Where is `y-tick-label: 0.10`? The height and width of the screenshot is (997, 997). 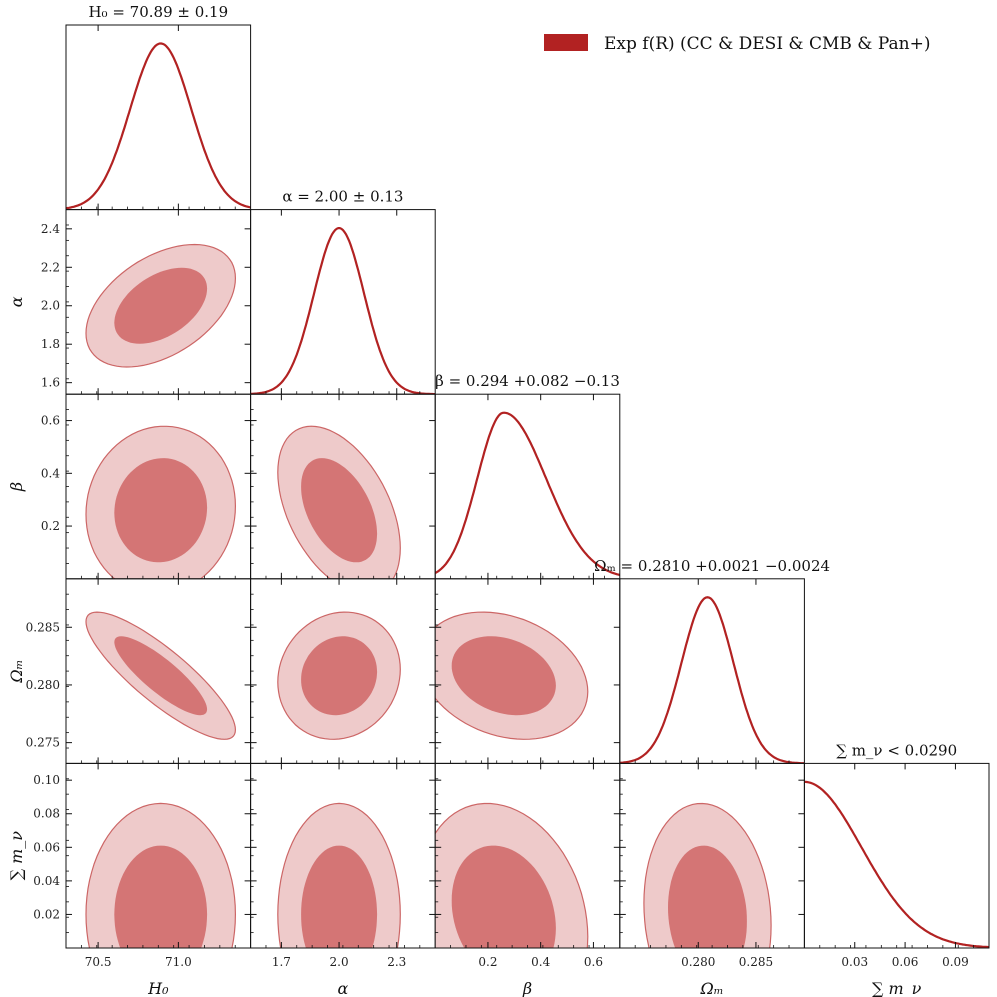 y-tick-label: 0.10 is located at coordinates (46, 780).